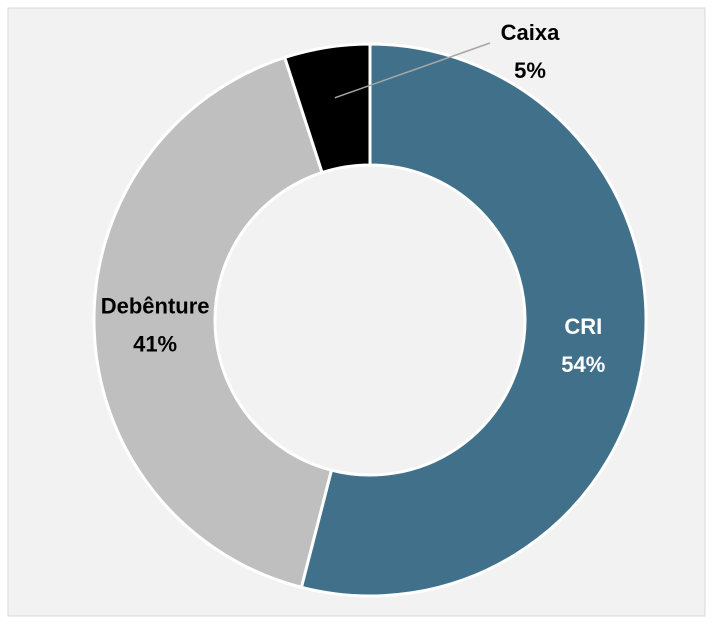 Image resolution: width=713 pixels, height=624 pixels. I want to click on leader-line, so click(412, 70).